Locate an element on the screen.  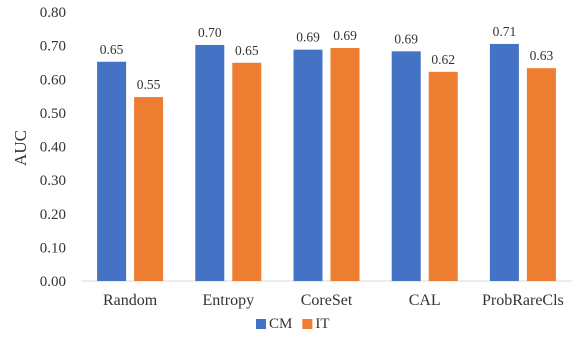
y-tick-label: 0.60 is located at coordinates (53, 80).